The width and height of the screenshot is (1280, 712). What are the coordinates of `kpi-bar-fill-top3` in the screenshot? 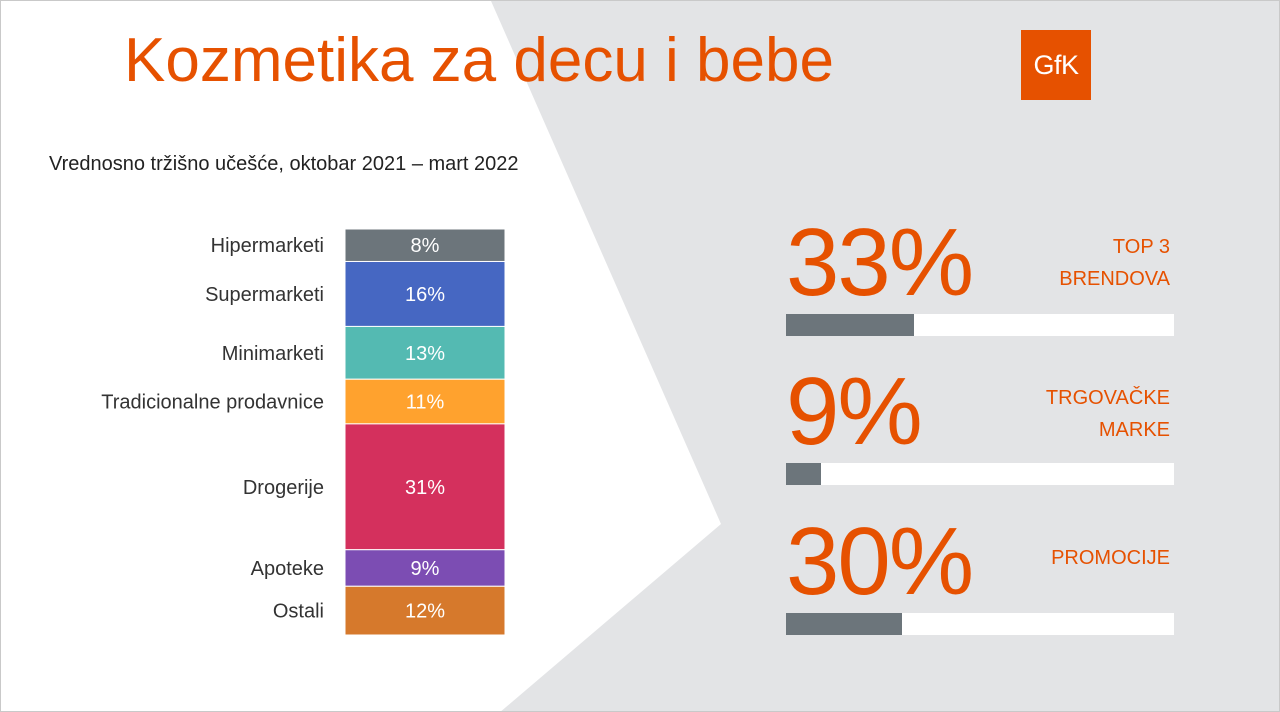 It's located at (850, 325).